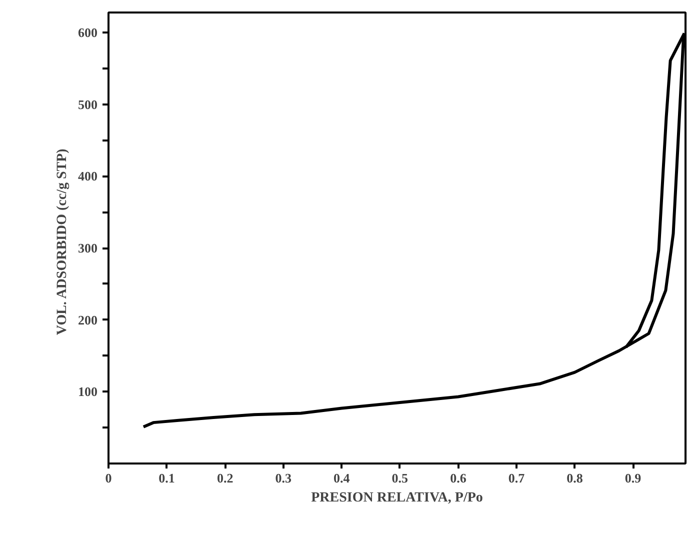 The width and height of the screenshot is (687, 534). I want to click on y-tick-label: 100, so click(88, 392).